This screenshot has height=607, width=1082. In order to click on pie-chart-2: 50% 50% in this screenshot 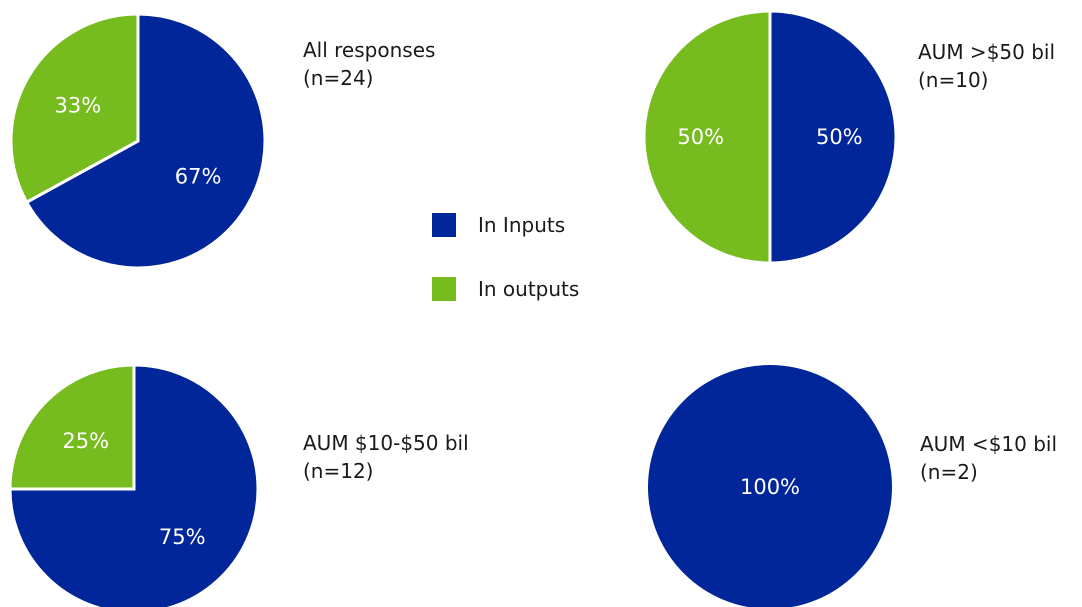, I will do `click(770, 137)`.